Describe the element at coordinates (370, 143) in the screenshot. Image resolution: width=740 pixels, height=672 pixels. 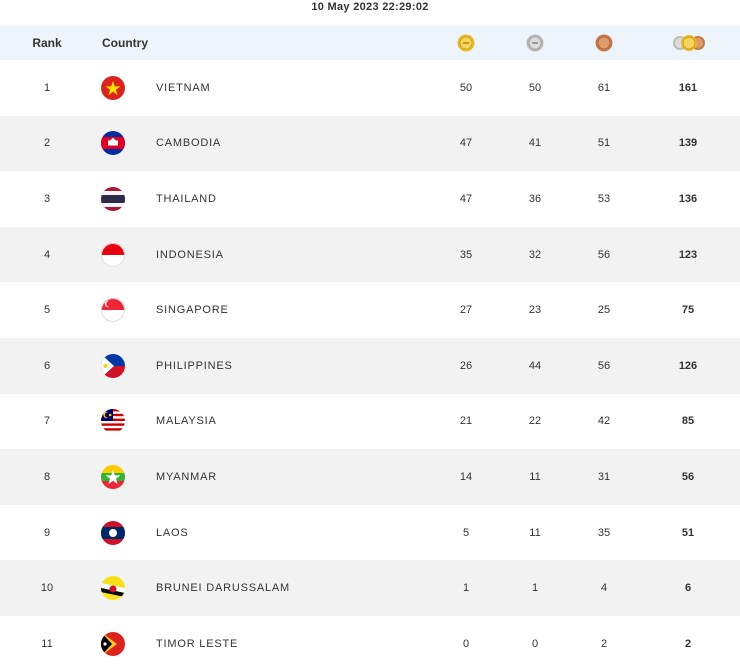
I see `table-row: 2 CAMBODIA 47 41 51 139` at that location.